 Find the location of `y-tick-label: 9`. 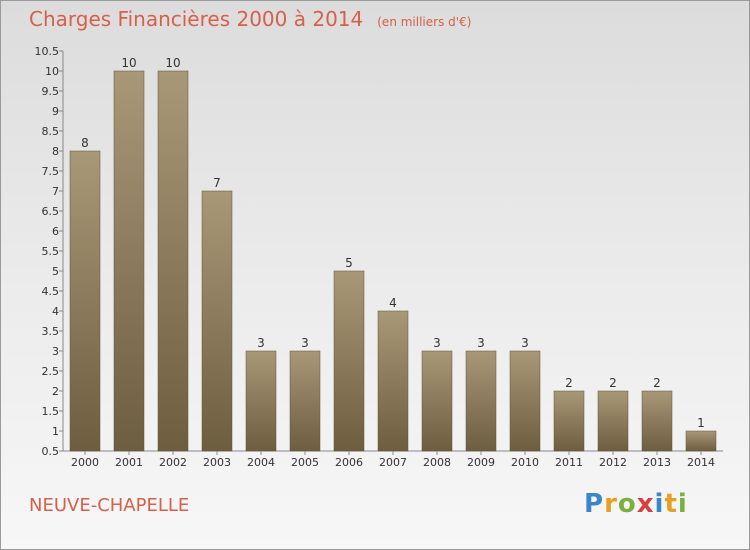

y-tick-label: 9 is located at coordinates (55, 111).